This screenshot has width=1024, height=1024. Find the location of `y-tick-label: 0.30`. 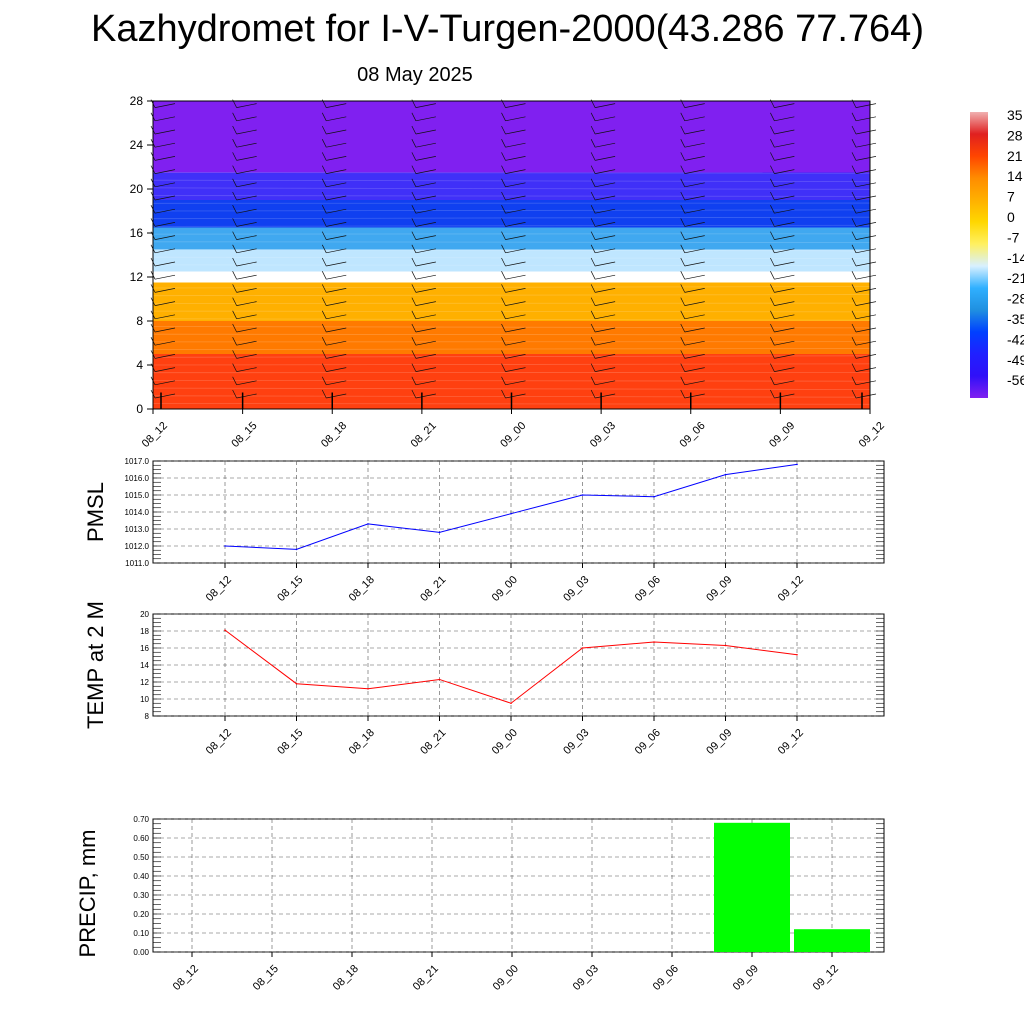

y-tick-label: 0.30 is located at coordinates (141, 895).